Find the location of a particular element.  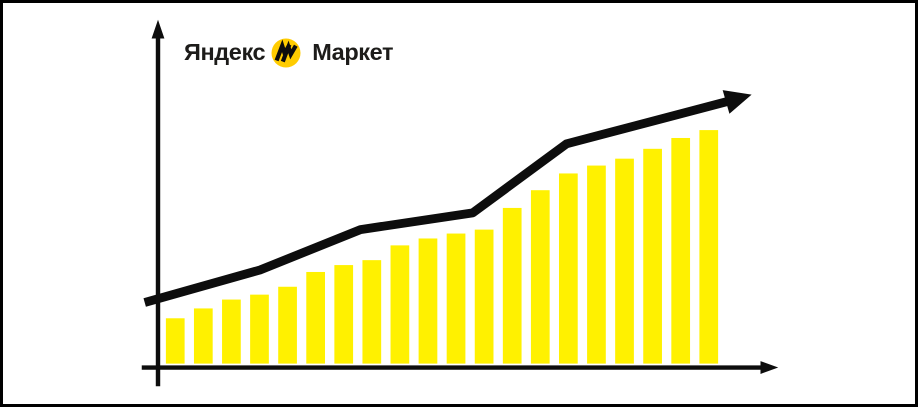

logo-text-market: Маркет is located at coordinates (353, 52).